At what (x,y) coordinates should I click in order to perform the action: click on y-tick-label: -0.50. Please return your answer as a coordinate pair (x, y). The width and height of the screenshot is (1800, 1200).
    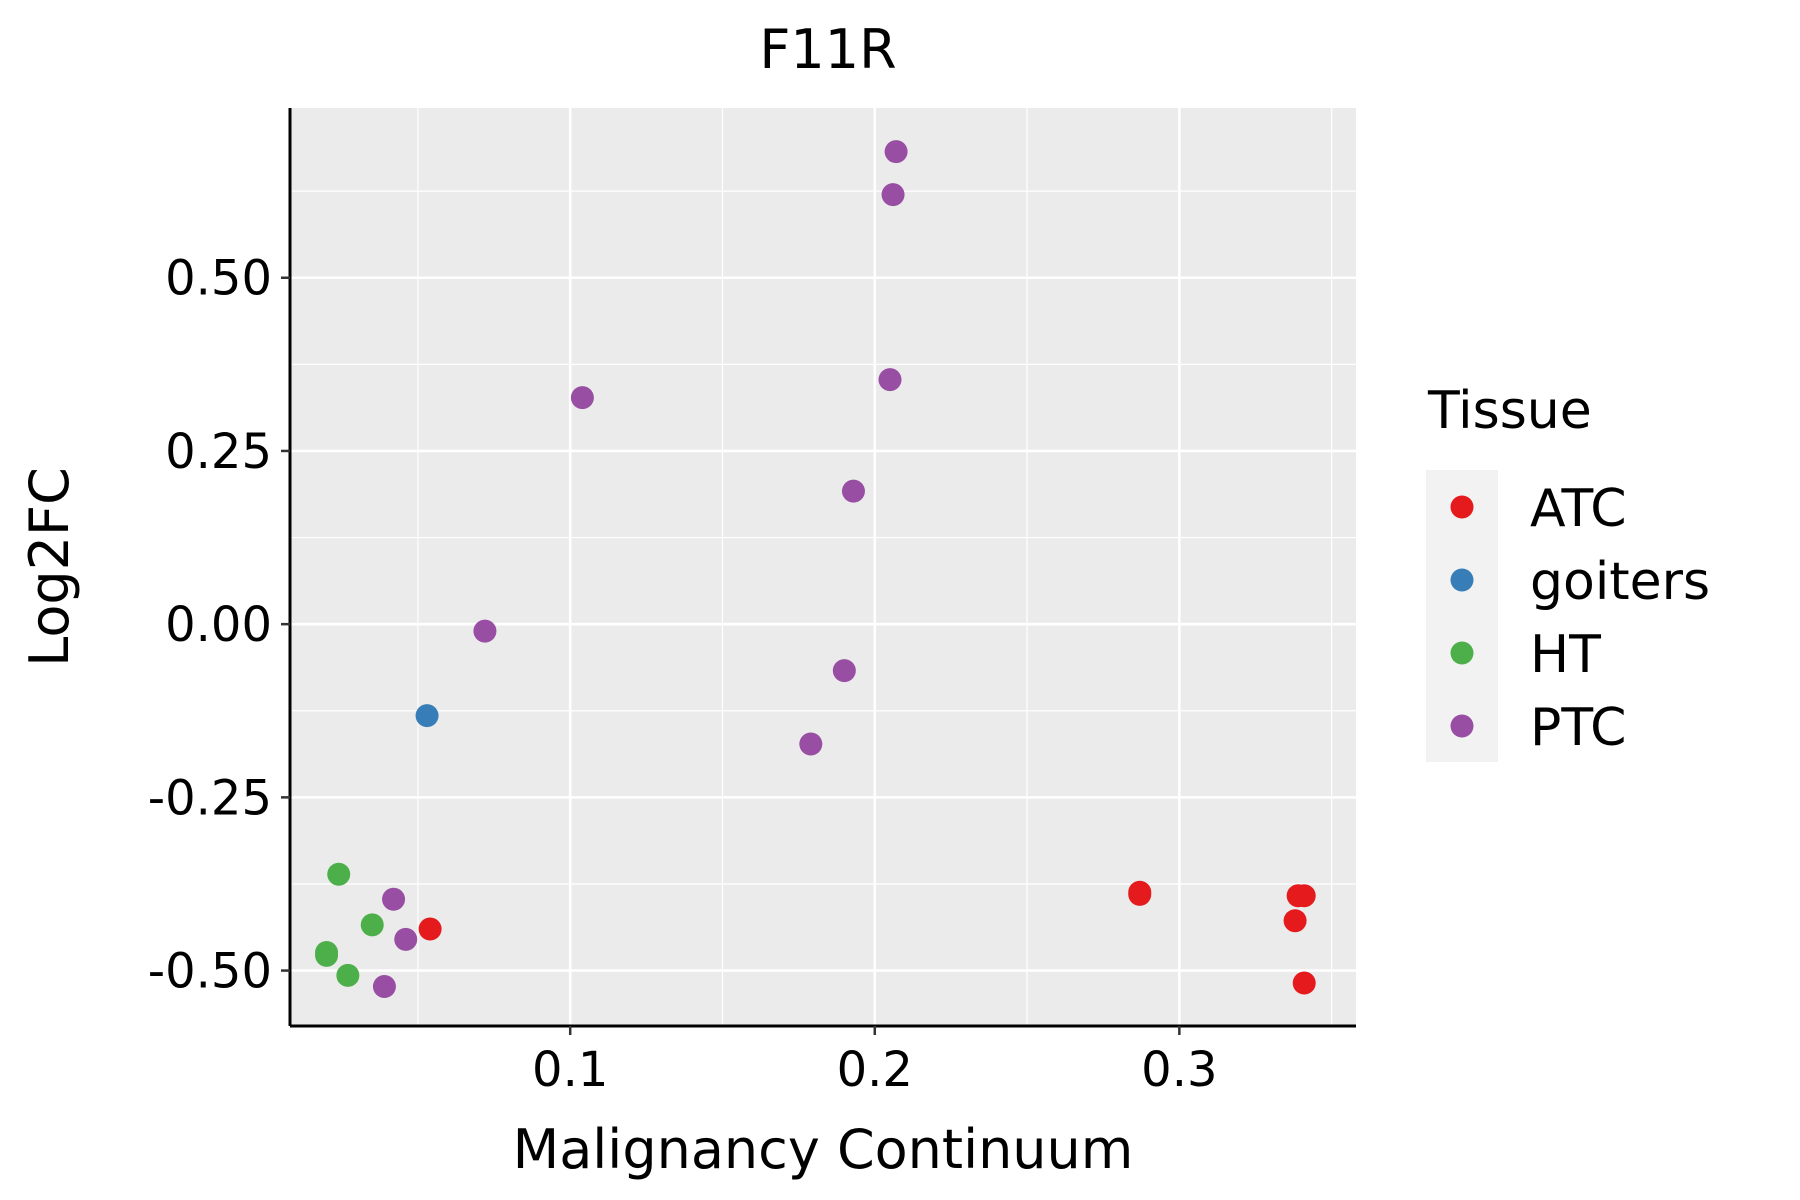
    Looking at the image, I should click on (210, 972).